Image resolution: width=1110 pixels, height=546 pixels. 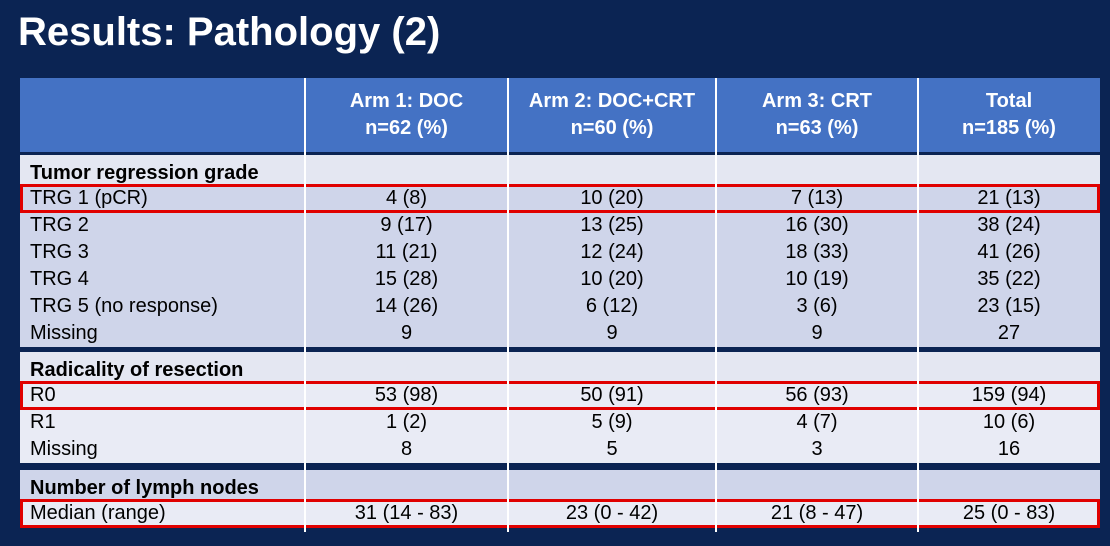 I want to click on table-cell: 6 (12), so click(x=612, y=306).